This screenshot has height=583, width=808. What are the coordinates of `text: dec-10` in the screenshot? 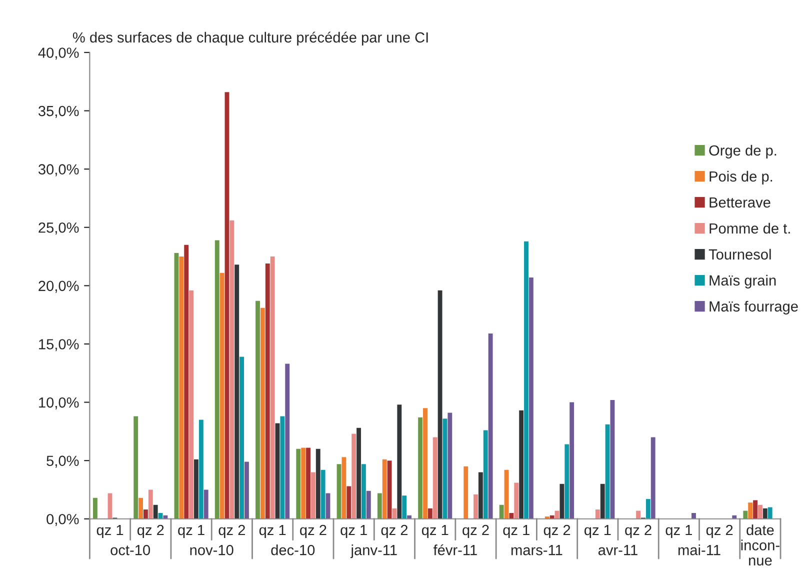 It's located at (293, 550).